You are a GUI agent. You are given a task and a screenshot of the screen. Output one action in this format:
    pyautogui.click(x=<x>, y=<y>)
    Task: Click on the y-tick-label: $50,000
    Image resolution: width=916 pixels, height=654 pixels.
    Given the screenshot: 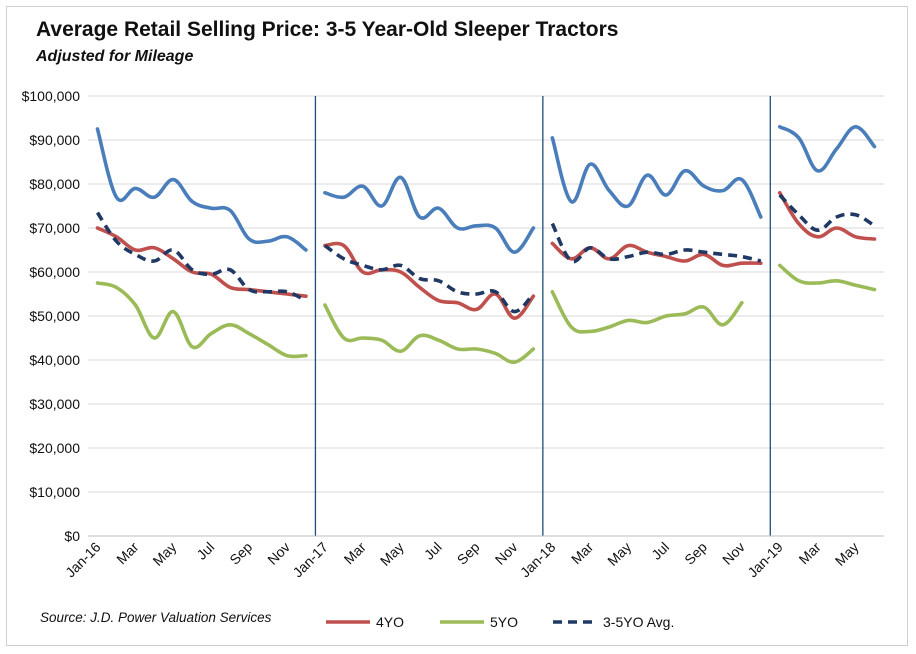 What is the action you would take?
    pyautogui.click(x=54, y=316)
    